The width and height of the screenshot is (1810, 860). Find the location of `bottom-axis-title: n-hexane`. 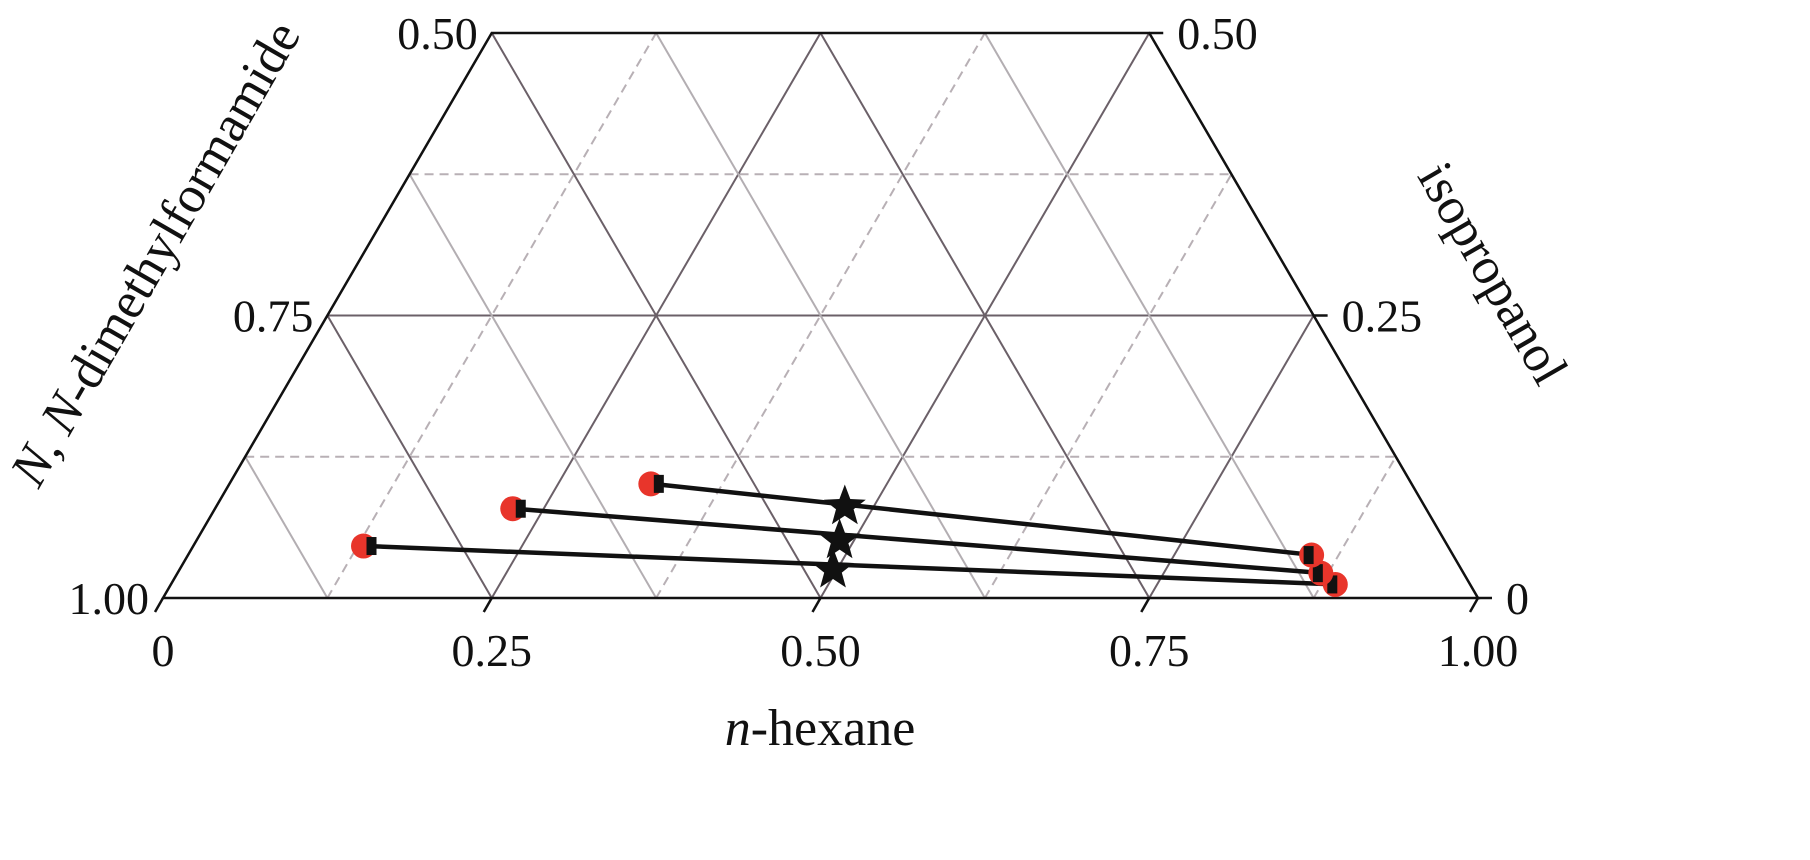

bottom-axis-title: n-hexane is located at coordinates (820, 728).